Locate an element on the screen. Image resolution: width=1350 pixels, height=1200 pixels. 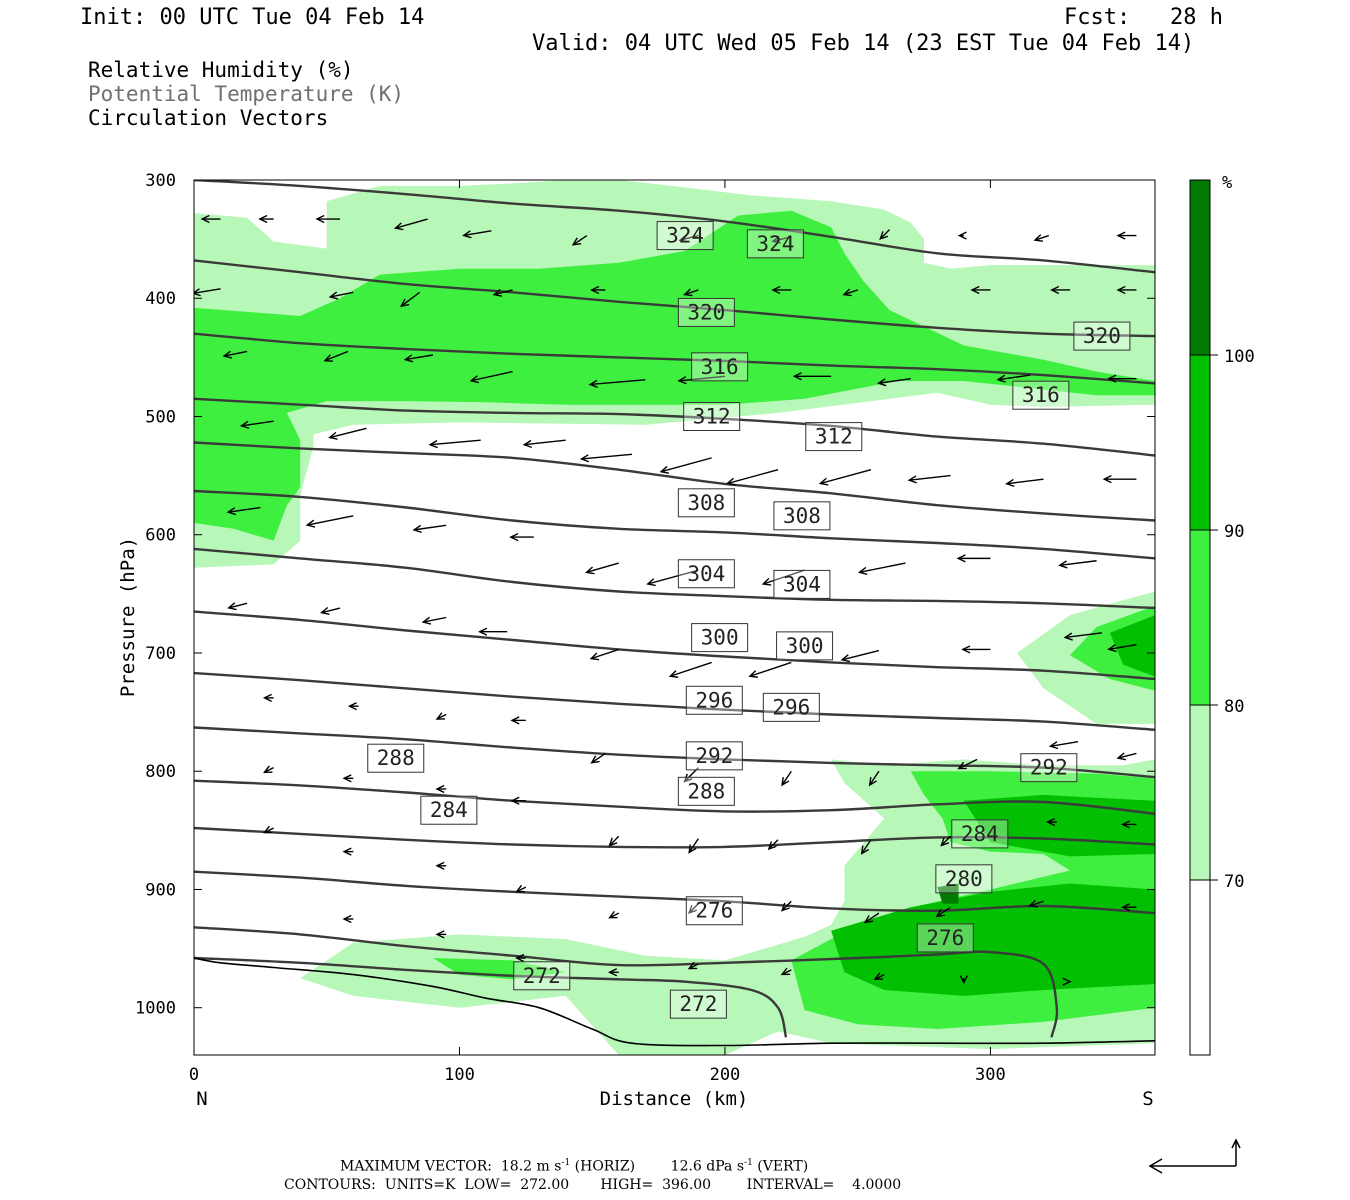
contour-label-text: 280 is located at coordinates (964, 879).